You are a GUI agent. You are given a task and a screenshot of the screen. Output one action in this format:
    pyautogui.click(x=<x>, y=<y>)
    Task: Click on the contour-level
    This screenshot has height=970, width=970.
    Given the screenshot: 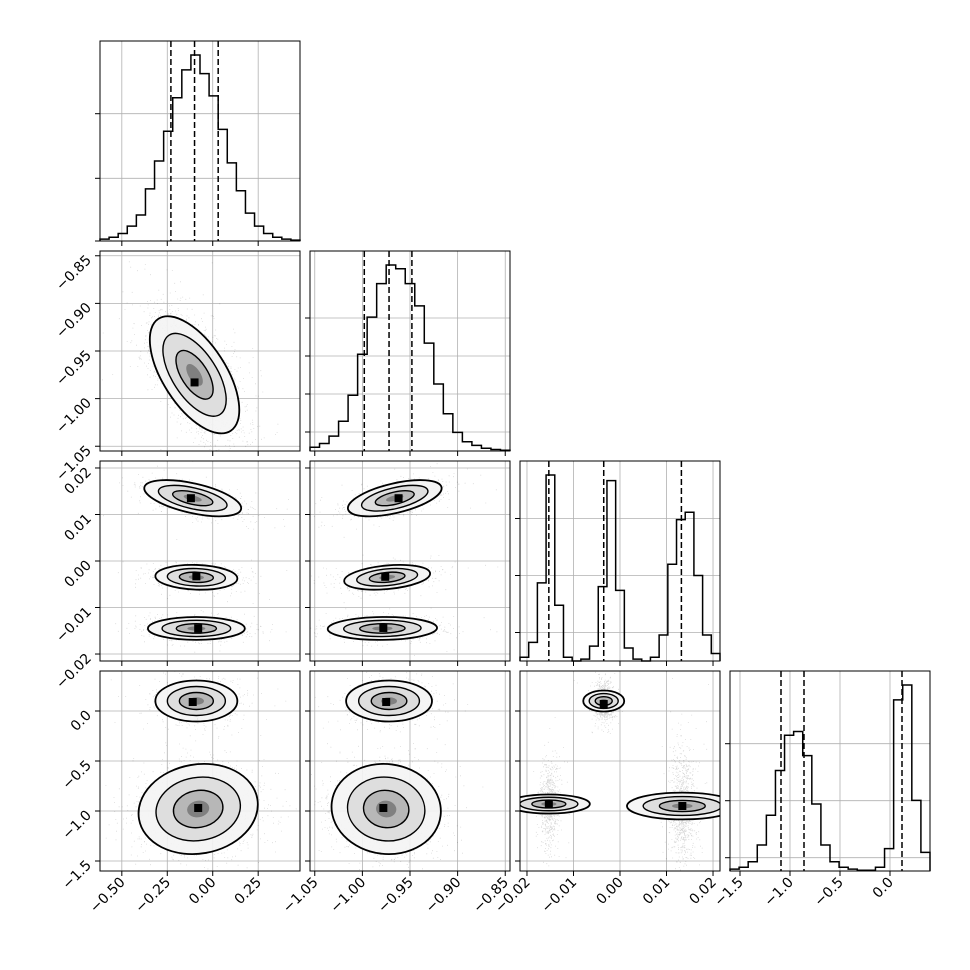 What is the action you would take?
    pyautogui.click(x=194, y=374)
    